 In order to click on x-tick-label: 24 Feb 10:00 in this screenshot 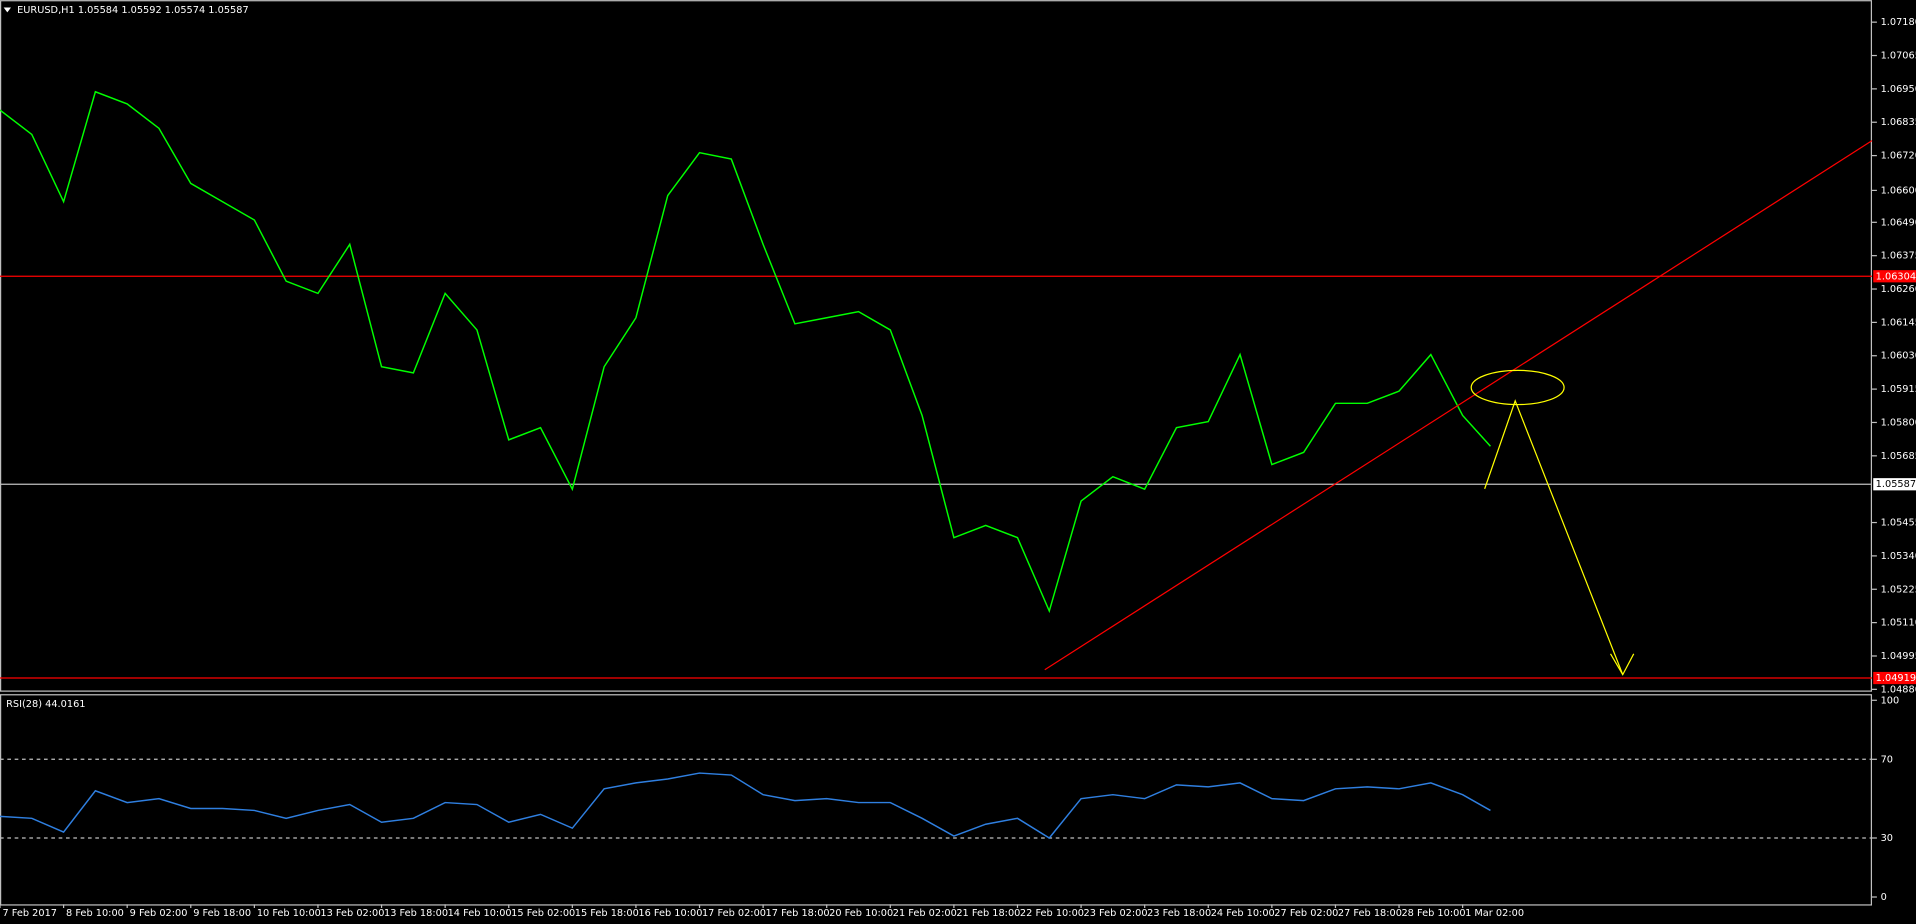, I will do `click(1243, 913)`.